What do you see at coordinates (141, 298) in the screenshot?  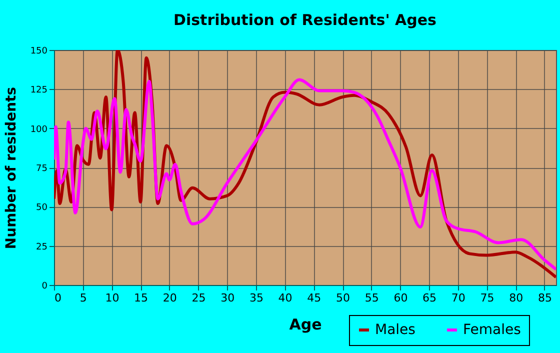 I see `x-tick-label: 15` at bounding box center [141, 298].